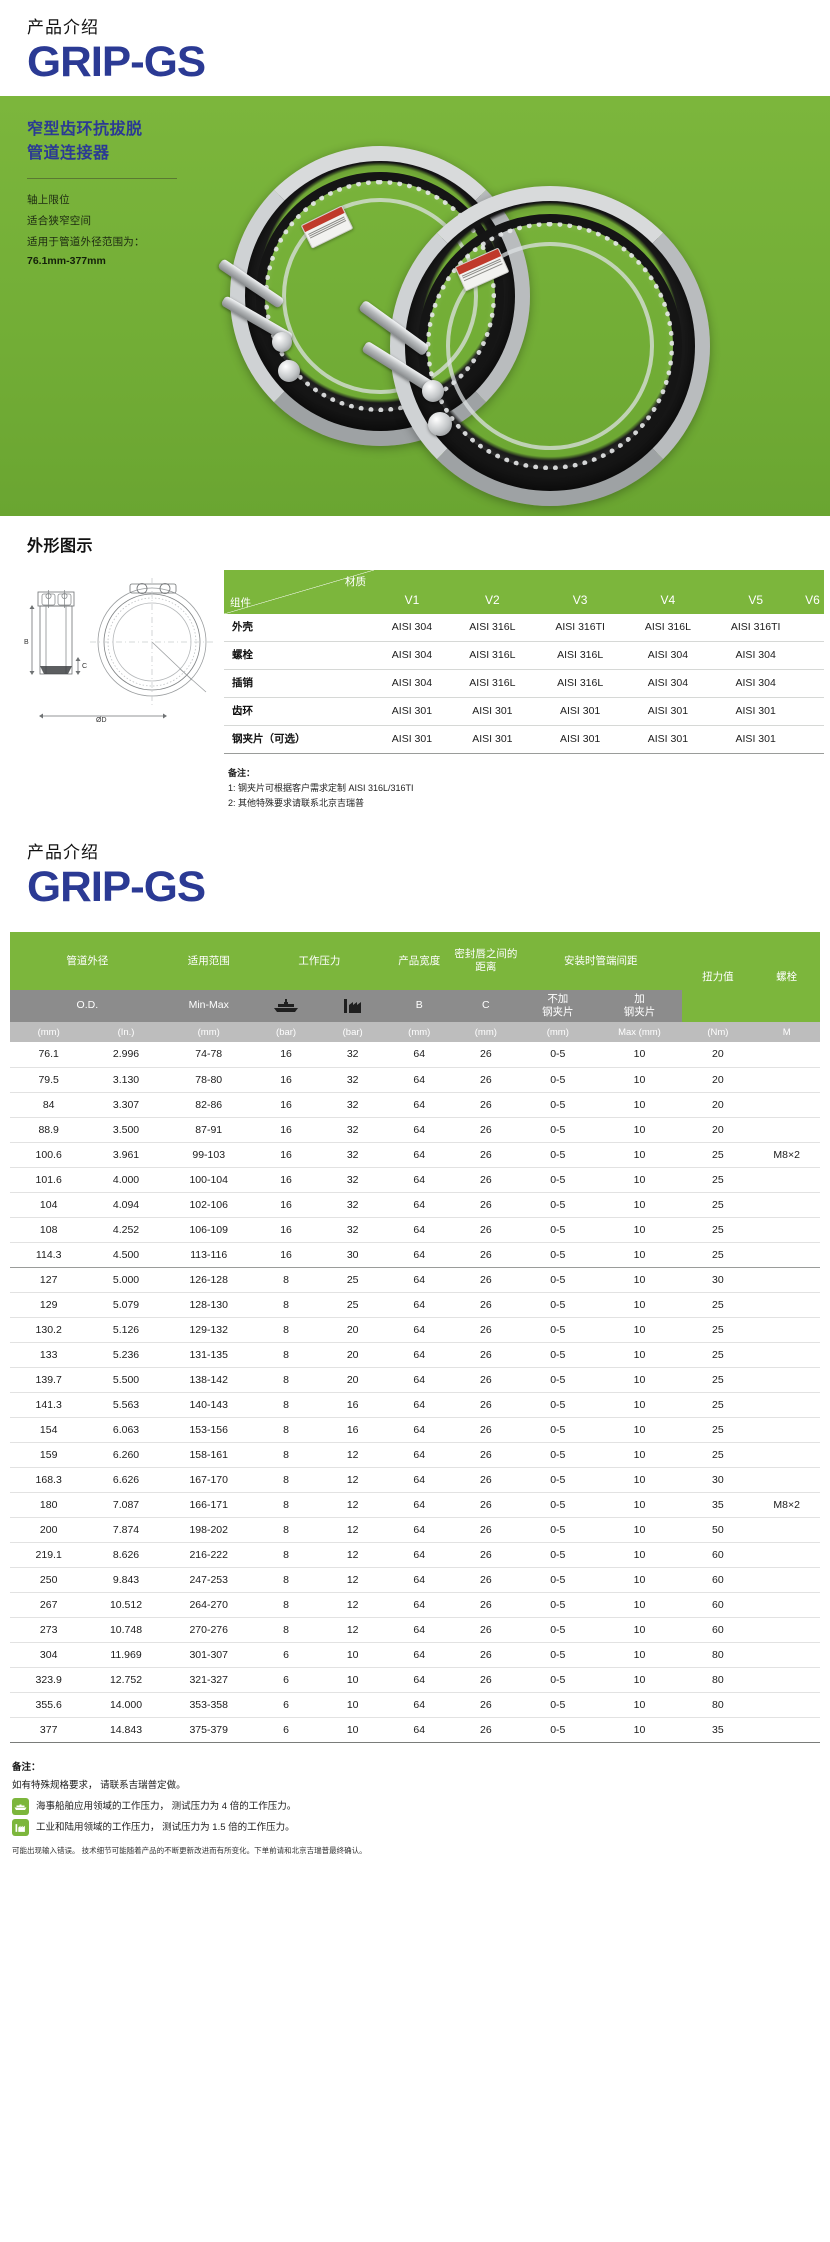 This screenshot has width=830, height=2242. What do you see at coordinates (352, 1530) in the screenshot?
I see `spec-cell-19-factory: 12` at bounding box center [352, 1530].